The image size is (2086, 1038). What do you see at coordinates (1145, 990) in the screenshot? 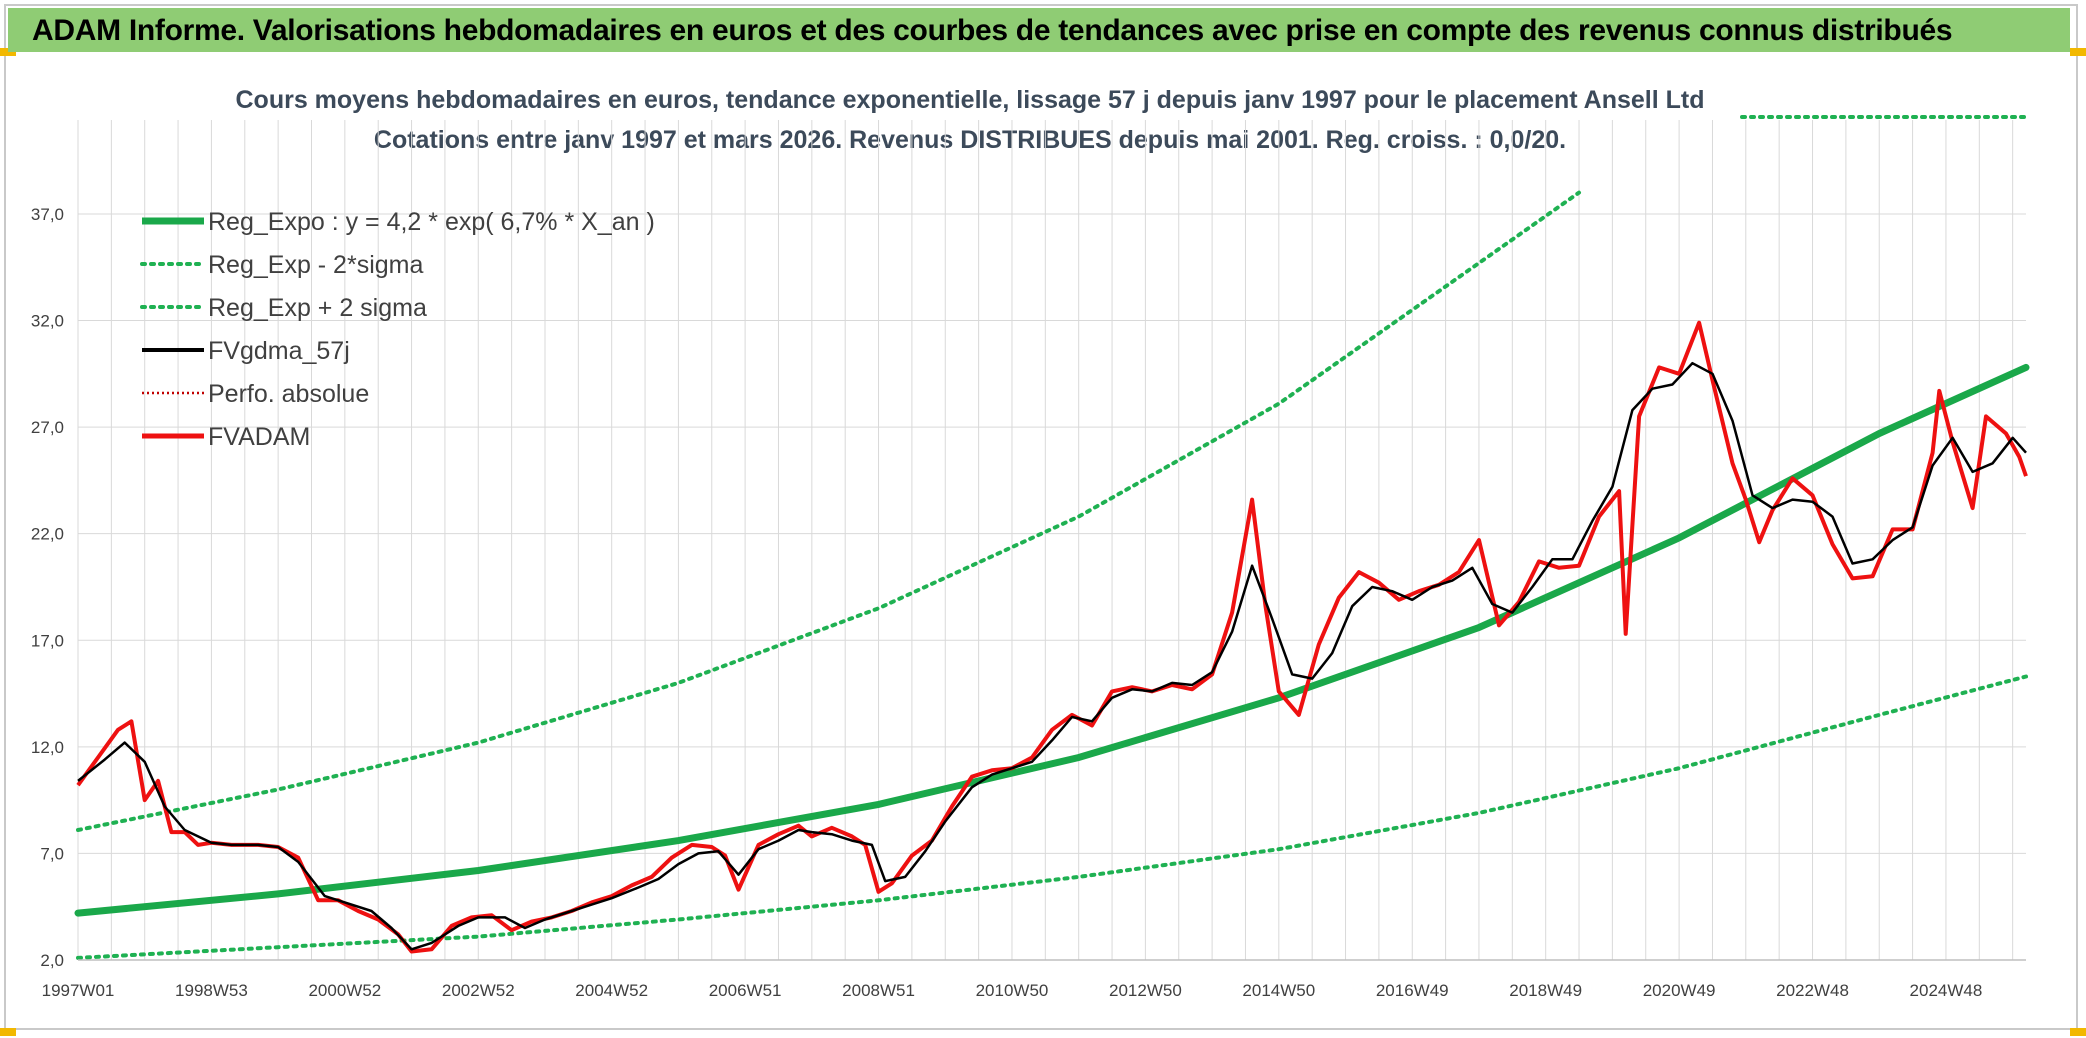
I see `x-tick-label: 2012W50` at bounding box center [1145, 990].